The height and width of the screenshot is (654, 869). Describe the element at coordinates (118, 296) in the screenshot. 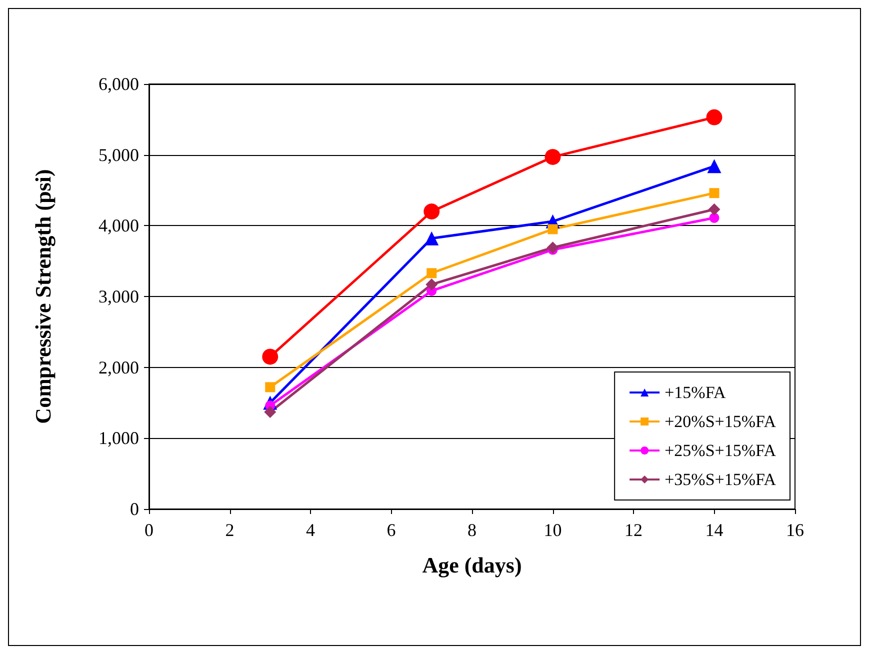

I see `y-tick-label: 3,000` at that location.